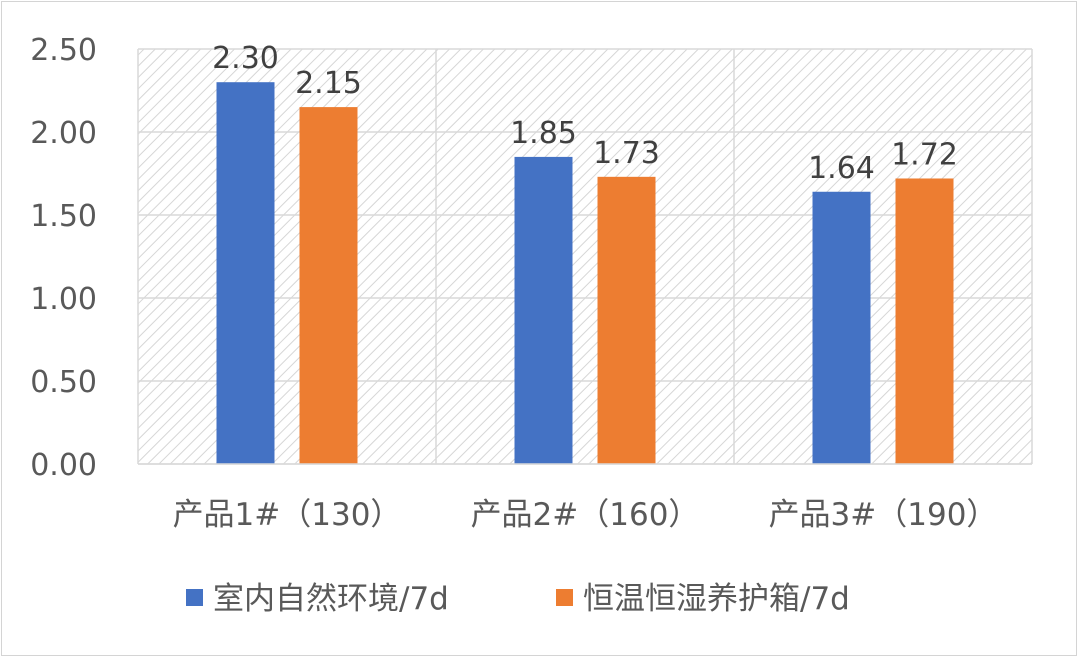 This screenshot has width=1080, height=659. What do you see at coordinates (63, 299) in the screenshot?
I see `y-tick-label: 1.00` at bounding box center [63, 299].